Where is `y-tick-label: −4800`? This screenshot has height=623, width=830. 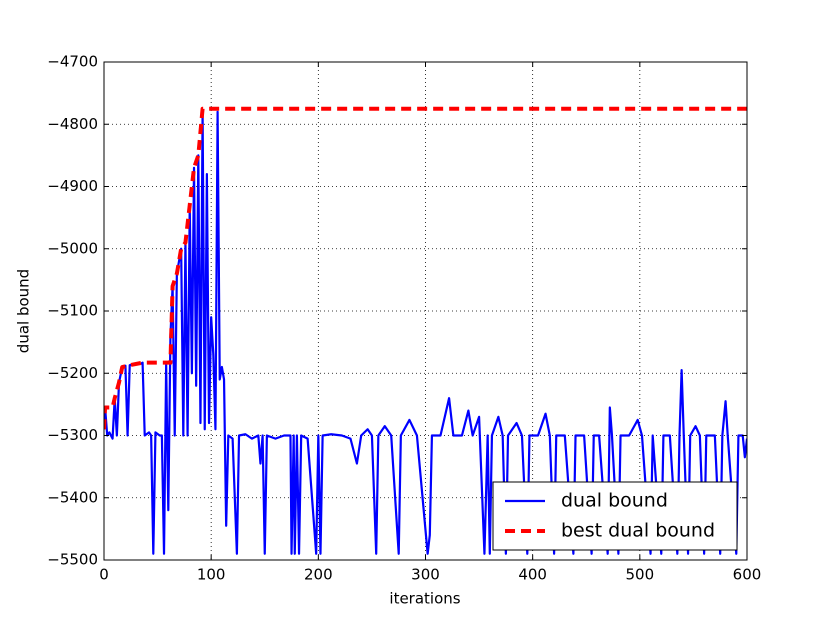
y-tick-label: −4800 is located at coordinates (72, 124).